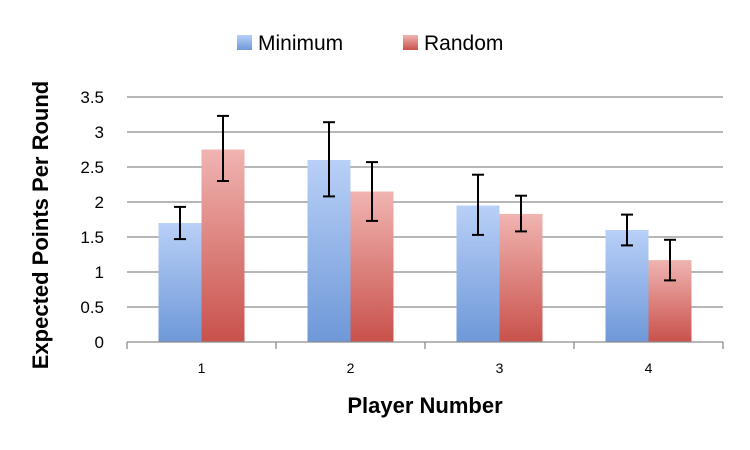 The height and width of the screenshot is (450, 750). What do you see at coordinates (40, 225) in the screenshot?
I see `y-axis-title: Expected Points Per Round` at bounding box center [40, 225].